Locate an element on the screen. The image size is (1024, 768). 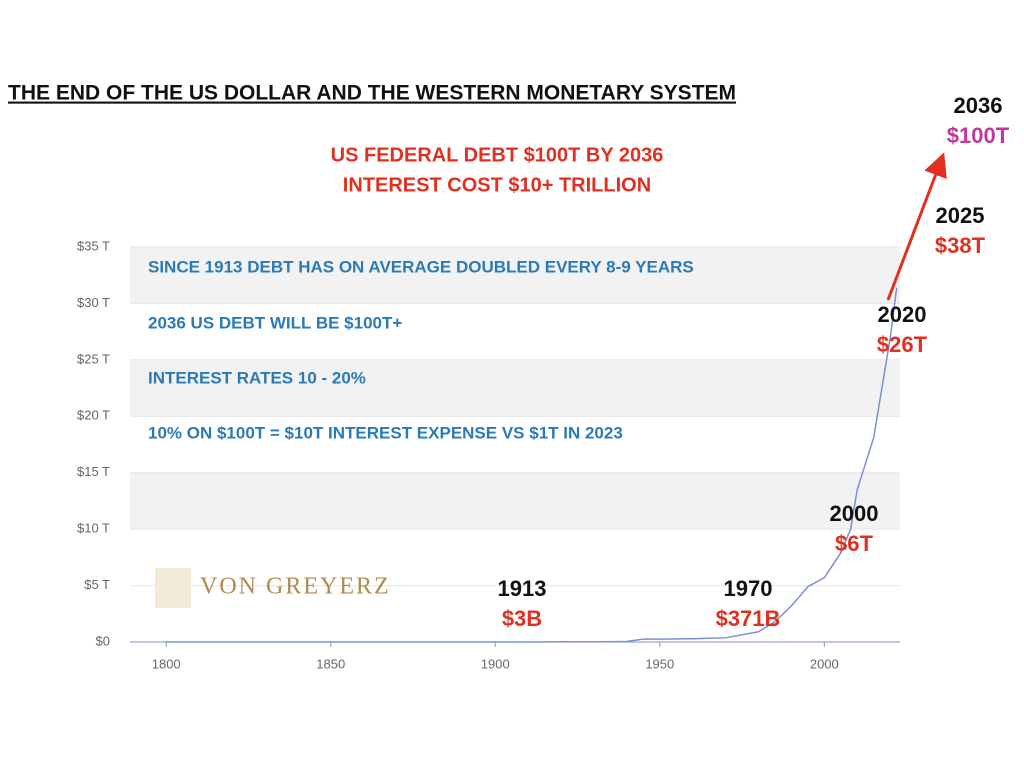
annotation-year: 2036 is located at coordinates (978, 105).